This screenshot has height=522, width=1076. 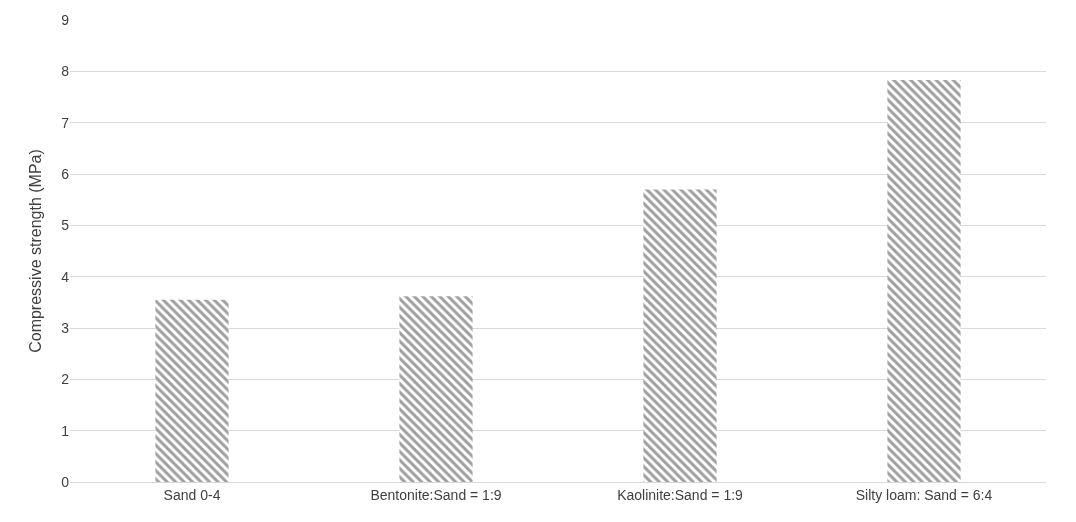 What do you see at coordinates (65, 71) in the screenshot?
I see `y-tick-label: 8` at bounding box center [65, 71].